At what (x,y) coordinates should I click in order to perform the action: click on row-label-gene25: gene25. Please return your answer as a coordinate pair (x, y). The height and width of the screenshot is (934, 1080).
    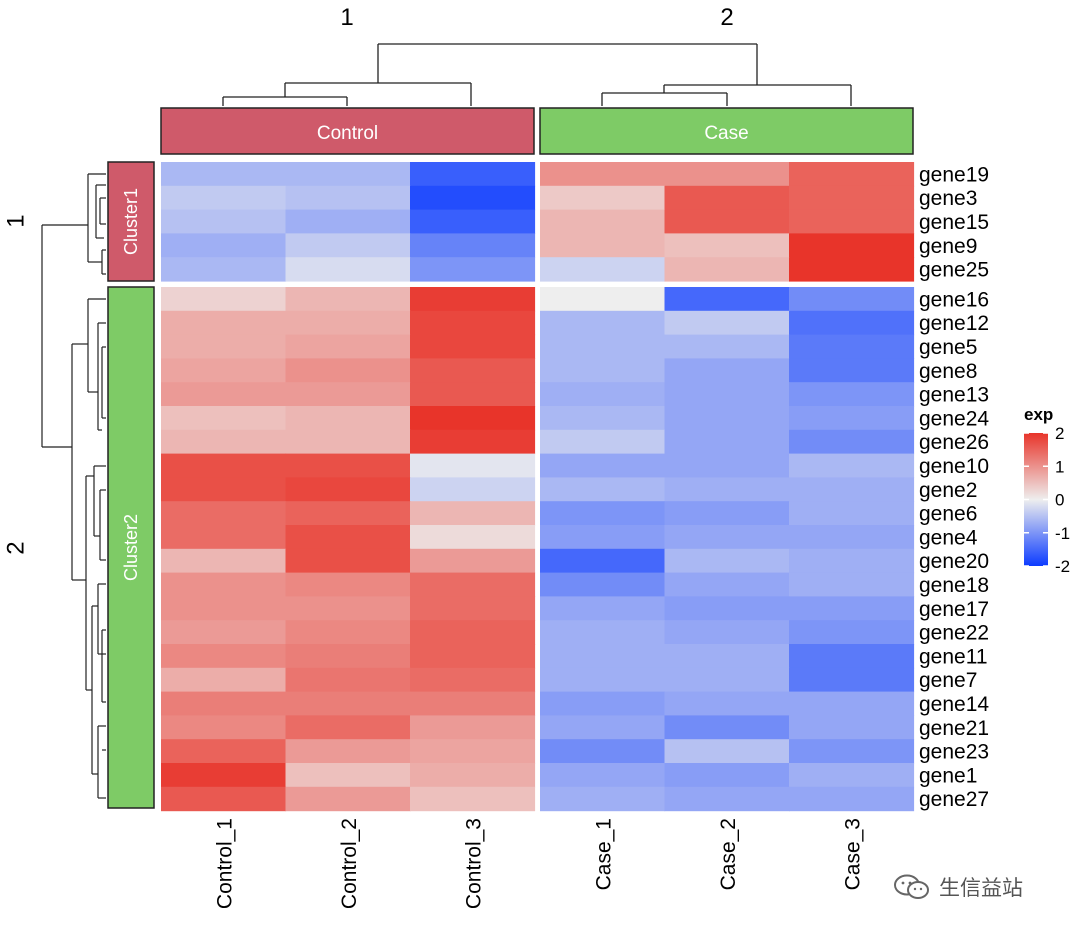
    Looking at the image, I should click on (954, 270).